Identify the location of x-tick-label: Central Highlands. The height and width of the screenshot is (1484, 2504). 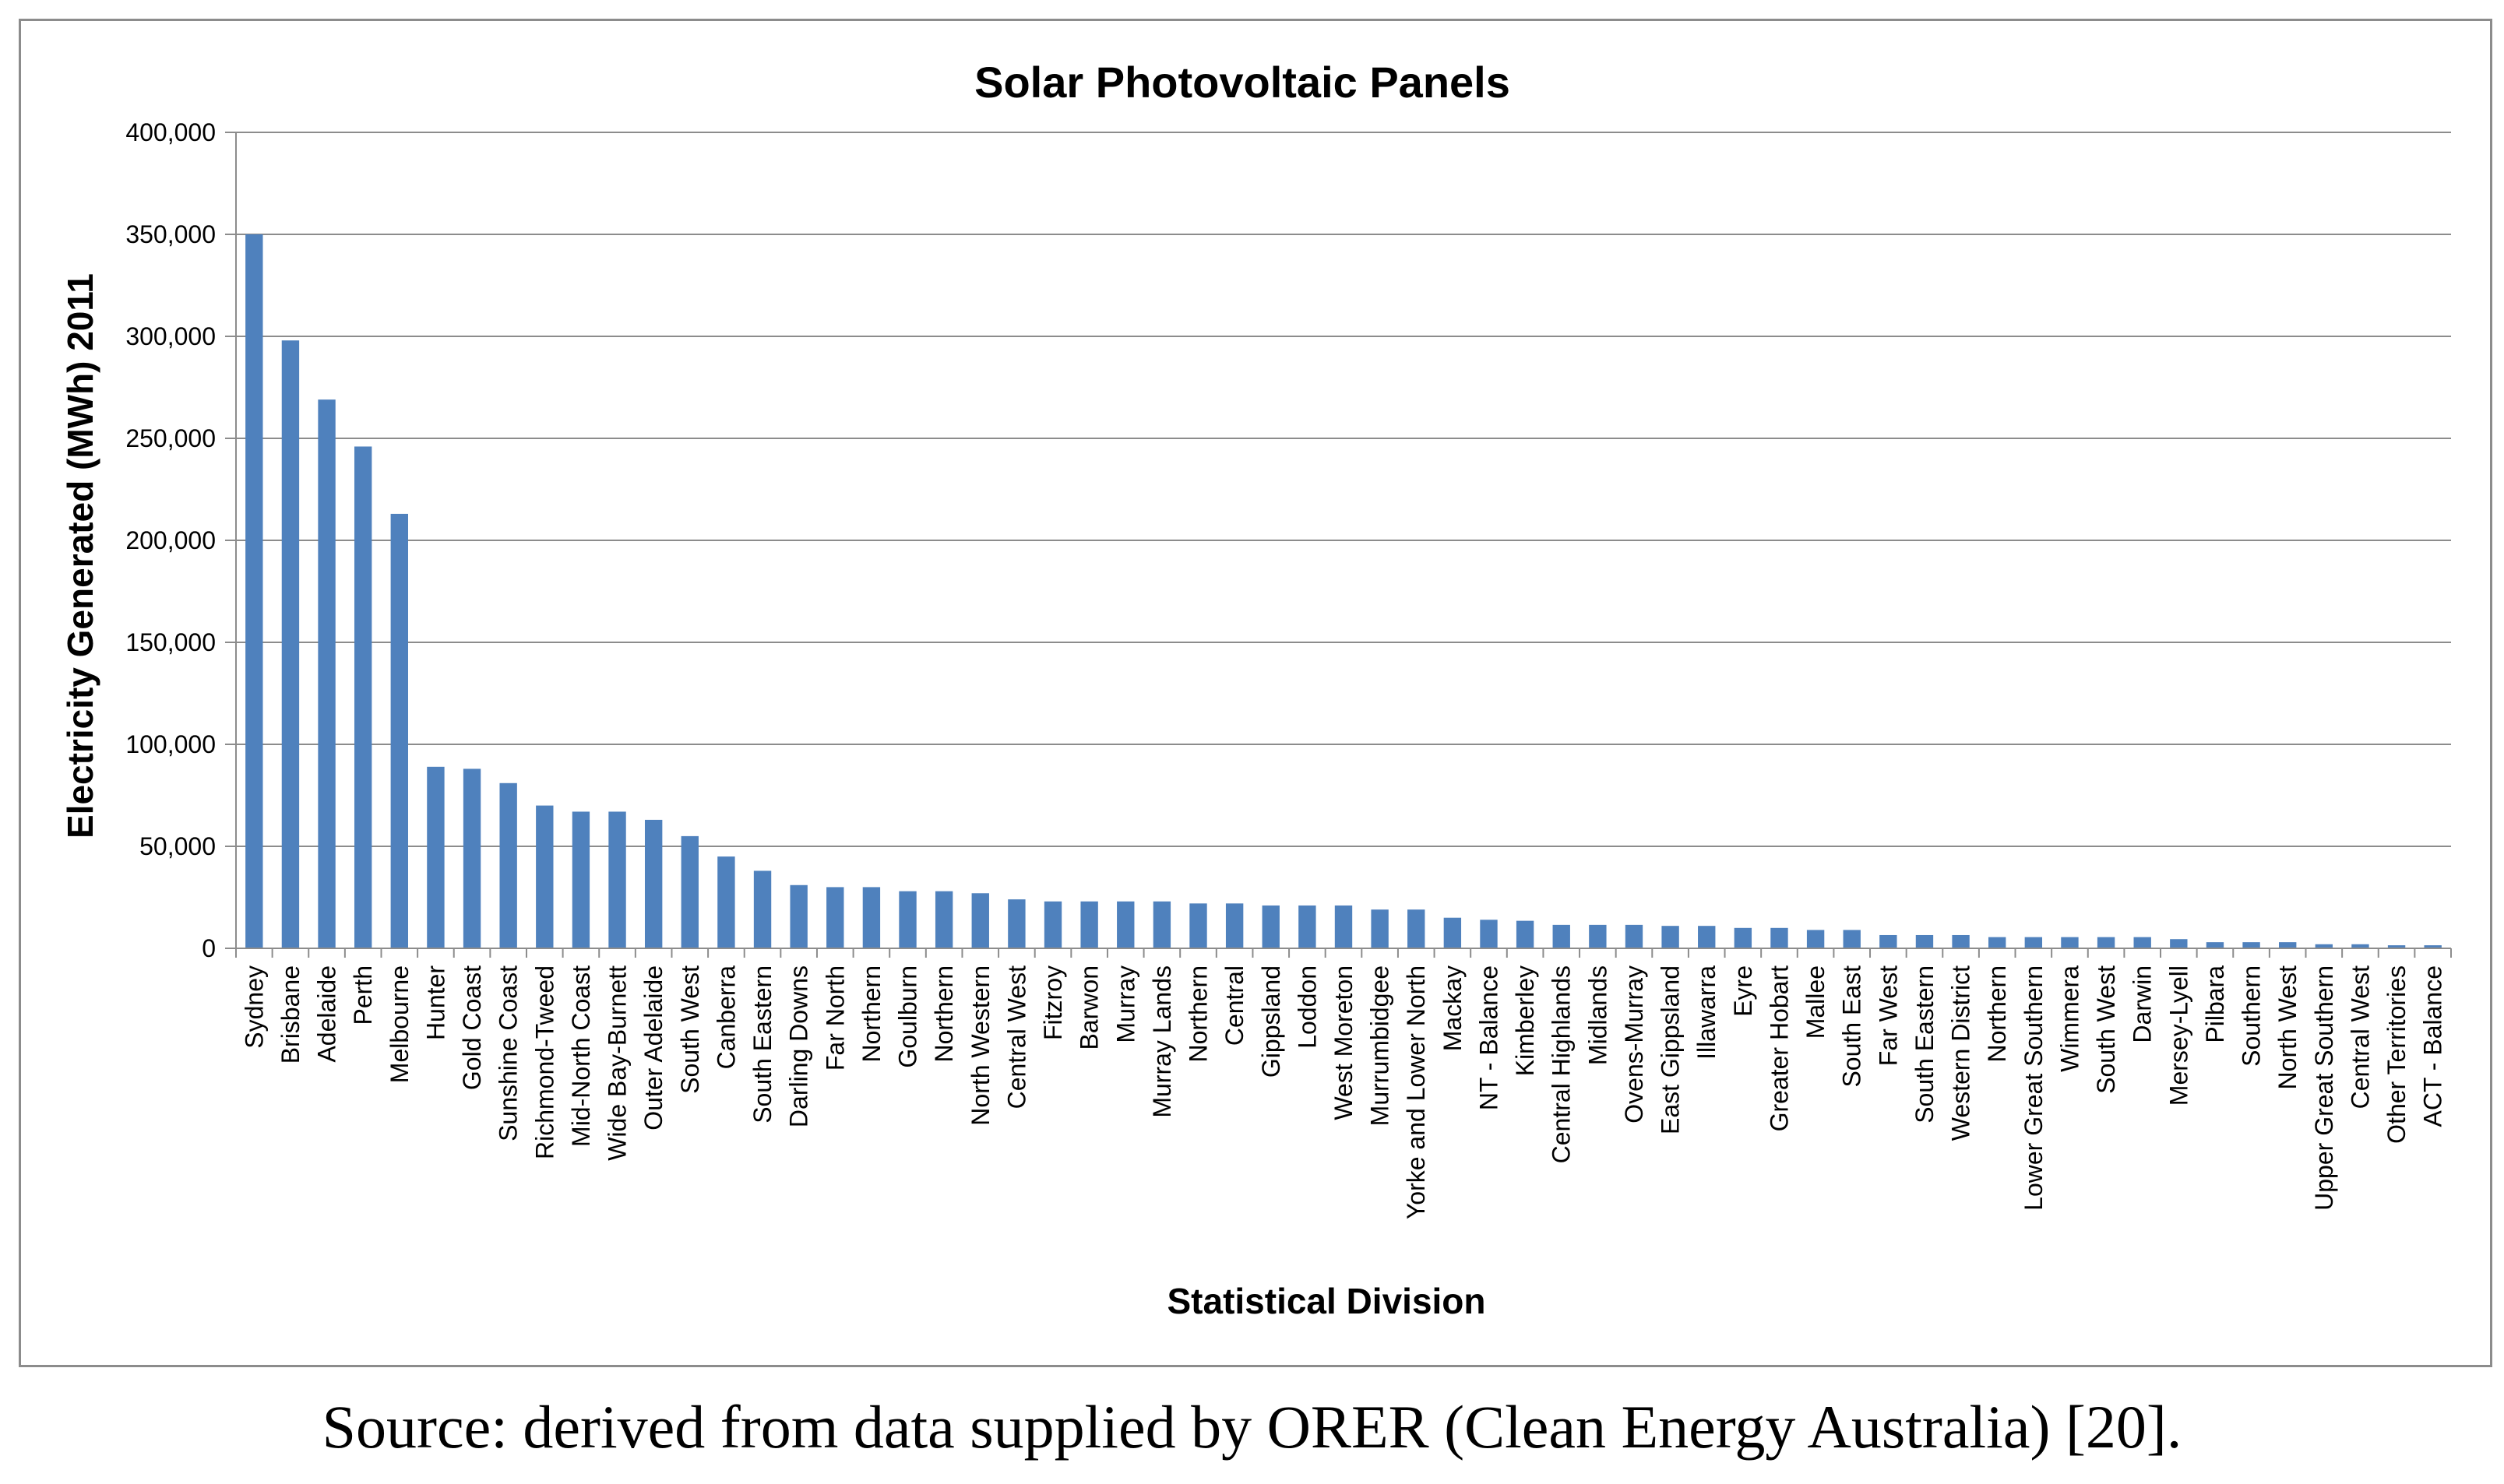
(1562, 1064).